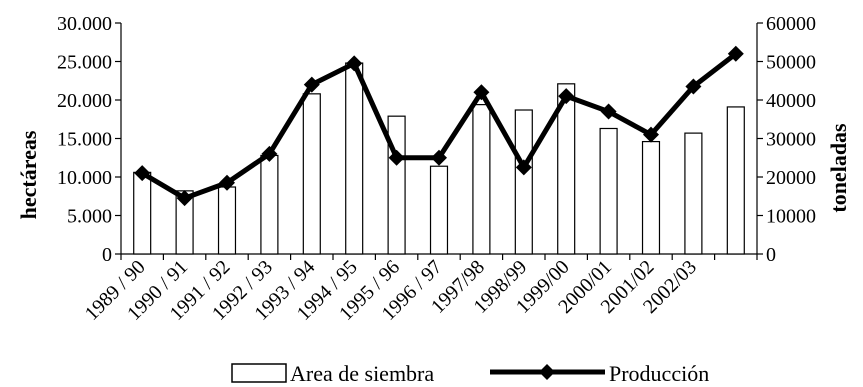  What do you see at coordinates (659, 373) in the screenshot?
I see `legend-line-label: Producción` at bounding box center [659, 373].